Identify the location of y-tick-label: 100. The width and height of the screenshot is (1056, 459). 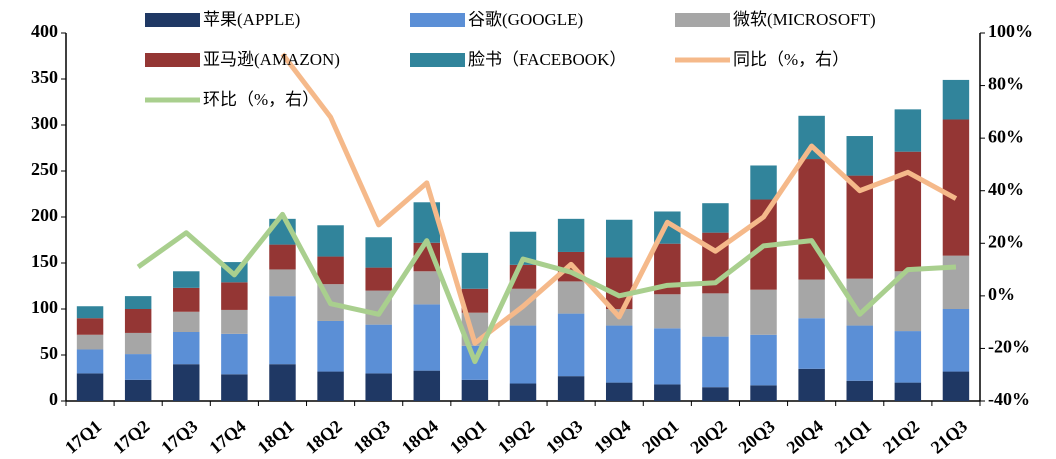
(44, 307).